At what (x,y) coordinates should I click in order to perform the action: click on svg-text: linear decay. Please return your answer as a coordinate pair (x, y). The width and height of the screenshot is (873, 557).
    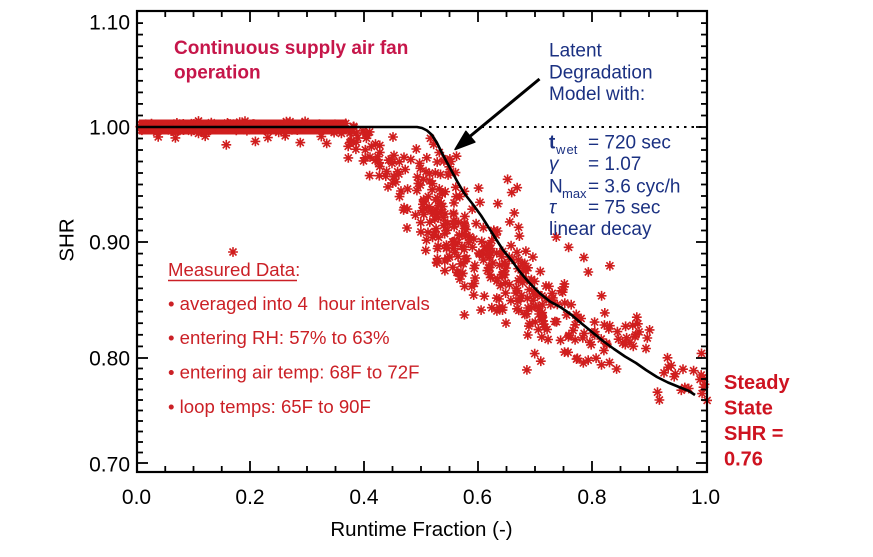
    Looking at the image, I should click on (600, 229).